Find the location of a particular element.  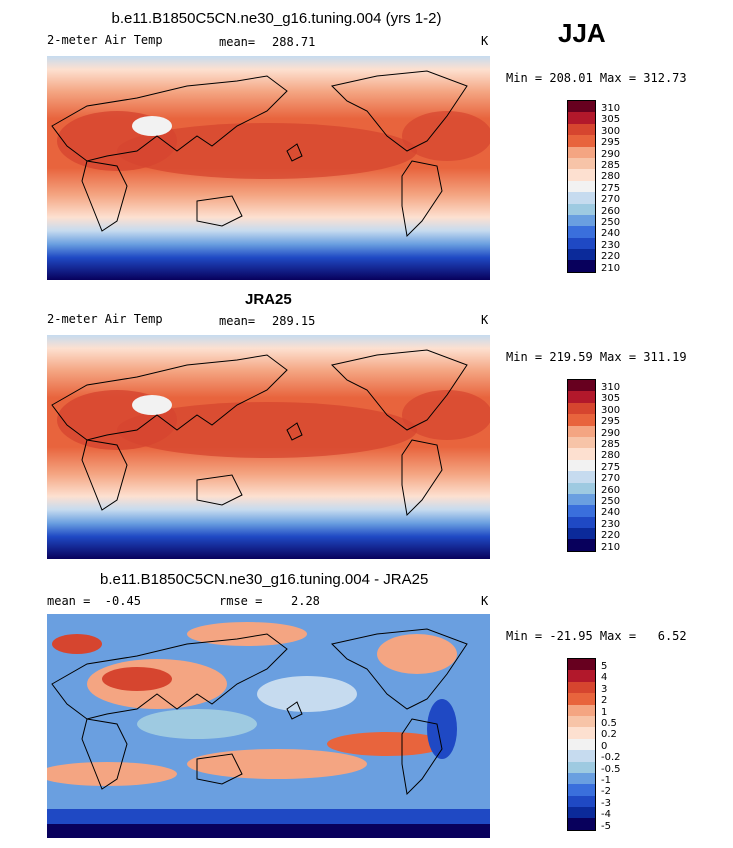

colorbar-tick-label: -4 is located at coordinates (606, 815).